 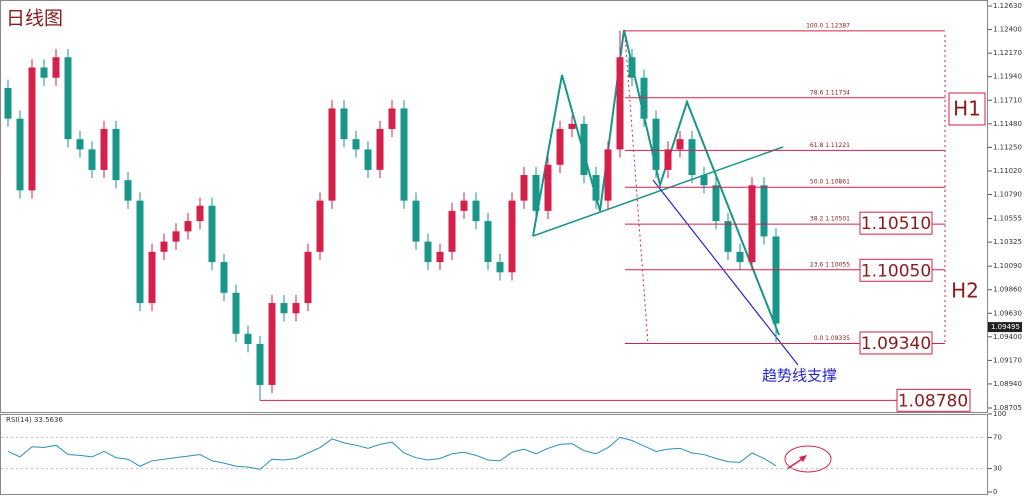 I want to click on fib-label: 38.2 1.10501, so click(x=830, y=219).